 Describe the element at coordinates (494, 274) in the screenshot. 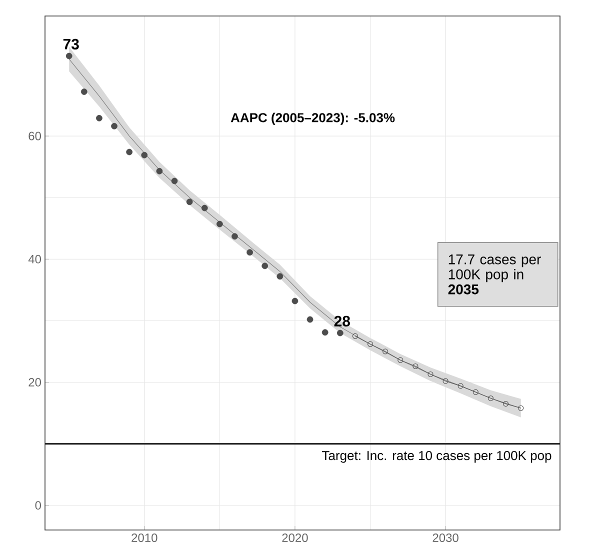

I see `annotation: 17.7 cases per 100K pop in 2035` at that location.